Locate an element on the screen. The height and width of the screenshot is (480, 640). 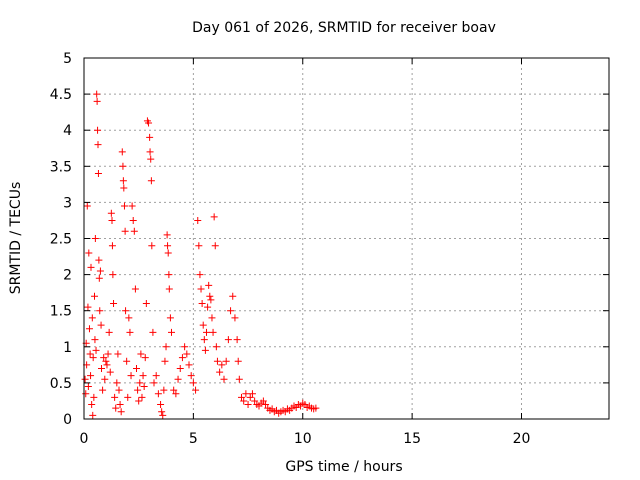
x-tick-label: 0 is located at coordinates (84, 439).